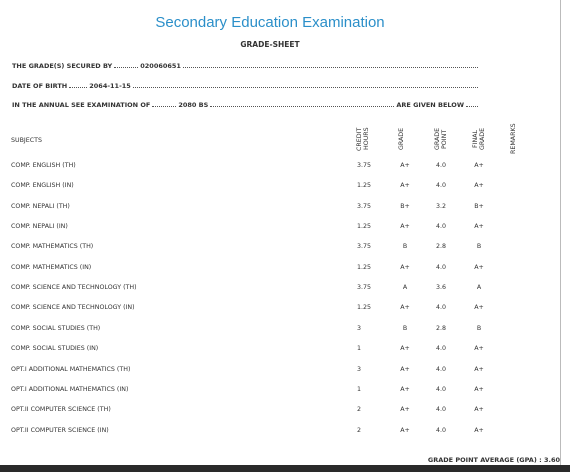 Image resolution: width=570 pixels, height=472 pixels. What do you see at coordinates (440, 206) in the screenshot?
I see `cell-value: 3.2` at bounding box center [440, 206].